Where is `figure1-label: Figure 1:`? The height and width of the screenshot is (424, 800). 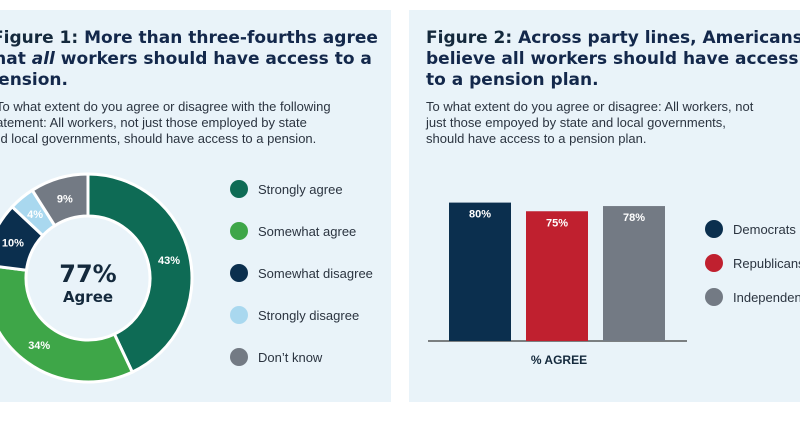 figure1-label: Figure 1: is located at coordinates (39, 38).